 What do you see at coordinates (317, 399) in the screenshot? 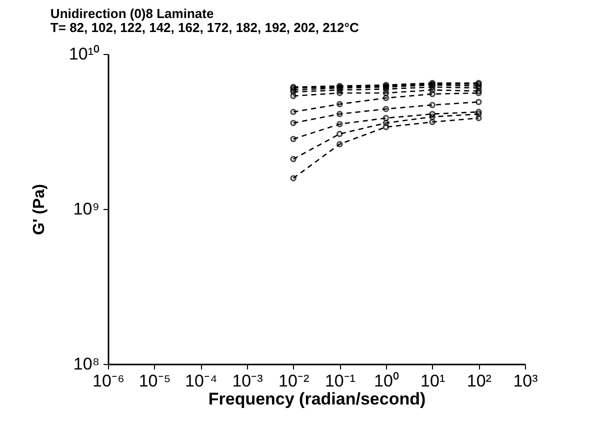
I see `x-axis-title: Frequency (radian/second)` at bounding box center [317, 399].